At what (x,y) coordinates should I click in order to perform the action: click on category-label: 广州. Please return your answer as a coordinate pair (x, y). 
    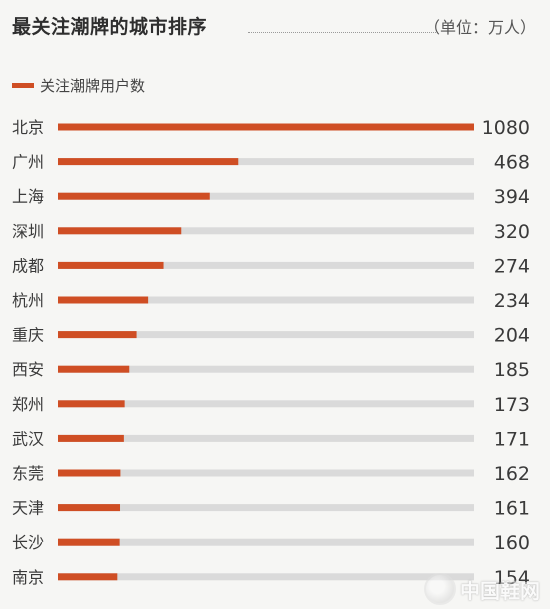
    Looking at the image, I should click on (28, 162).